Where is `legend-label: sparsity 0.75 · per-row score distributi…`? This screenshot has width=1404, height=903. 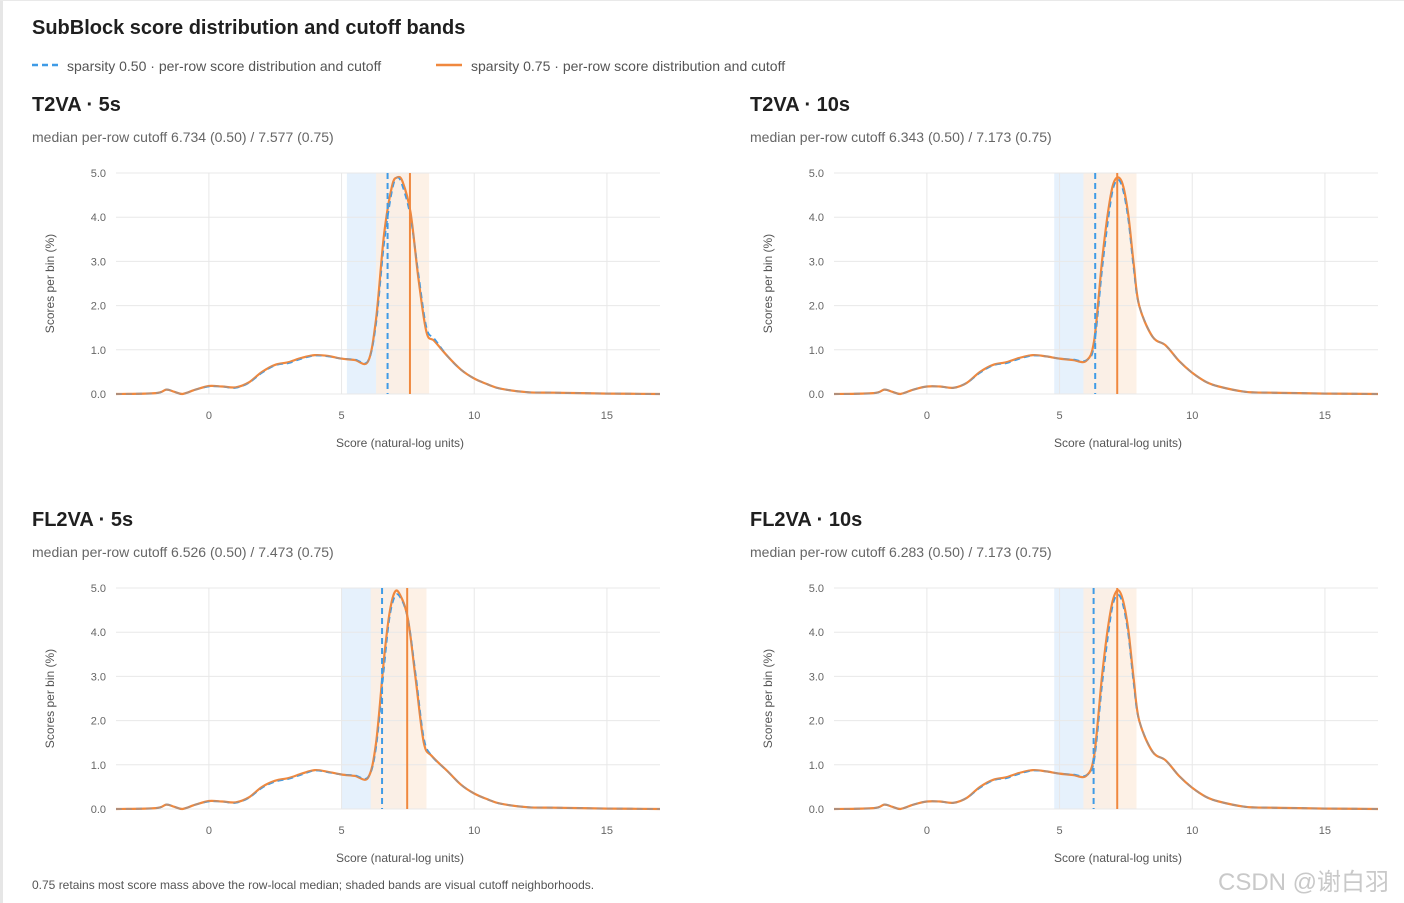 legend-label: sparsity 0.75 · per-row score distributi… is located at coordinates (628, 66).